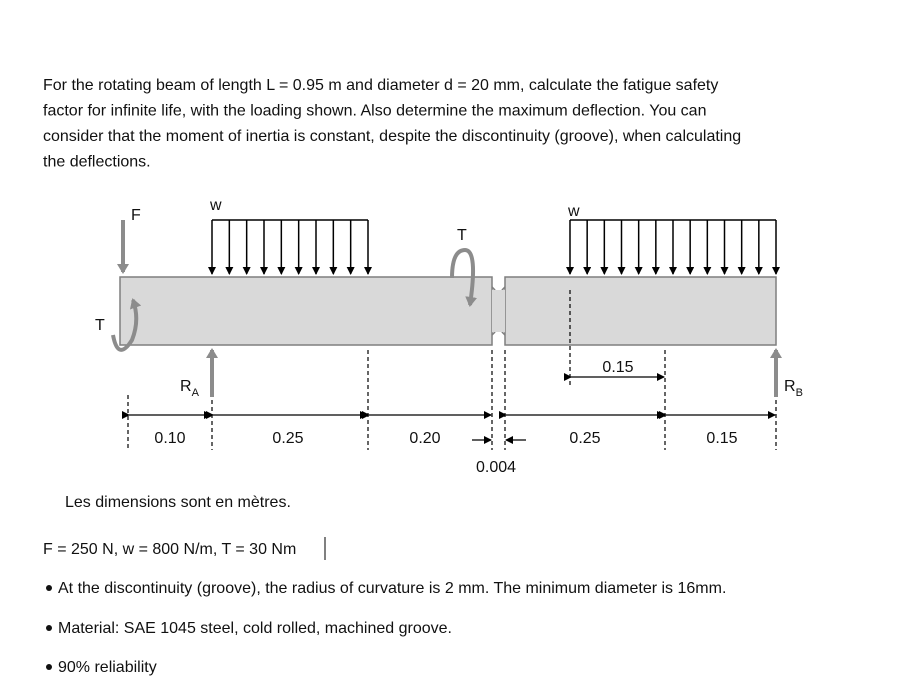 The width and height of the screenshot is (912, 693). Describe the element at coordinates (496, 467) in the screenshot. I see `dimension-label: 0.004` at that location.